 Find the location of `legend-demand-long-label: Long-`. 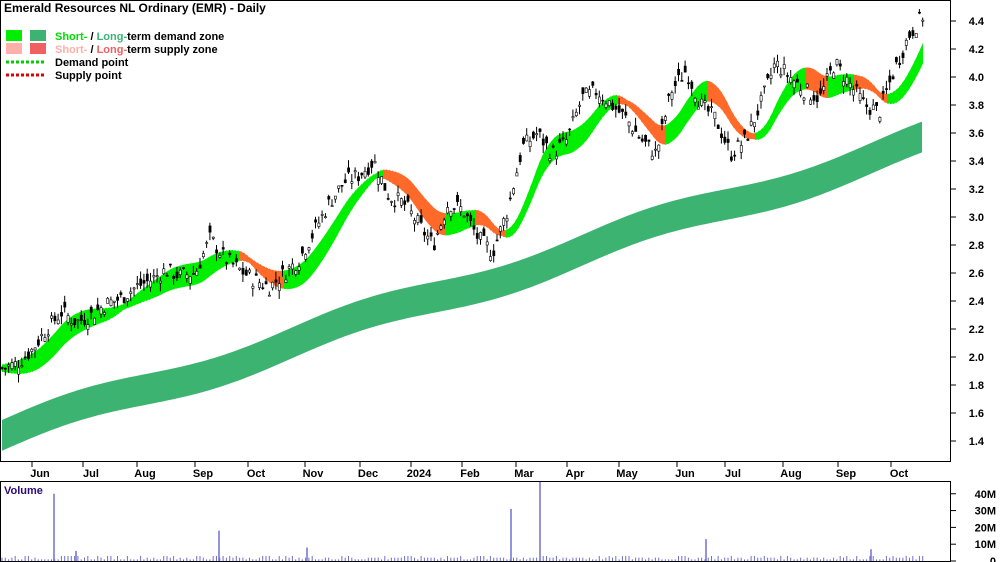

legend-demand-long-label: Long- is located at coordinates (112, 37).